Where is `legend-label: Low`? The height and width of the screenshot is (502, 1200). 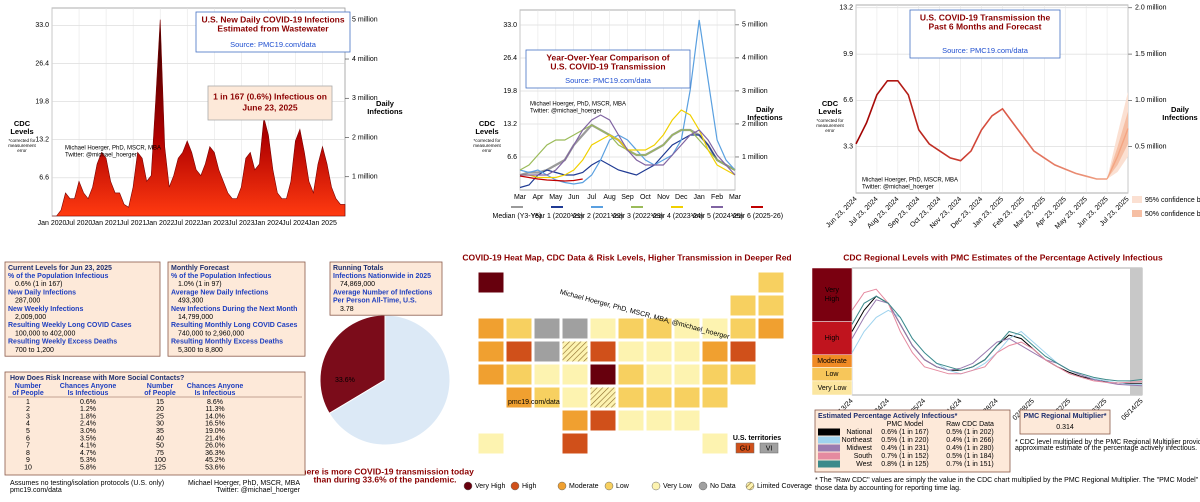 legend-label: Low is located at coordinates (623, 486).